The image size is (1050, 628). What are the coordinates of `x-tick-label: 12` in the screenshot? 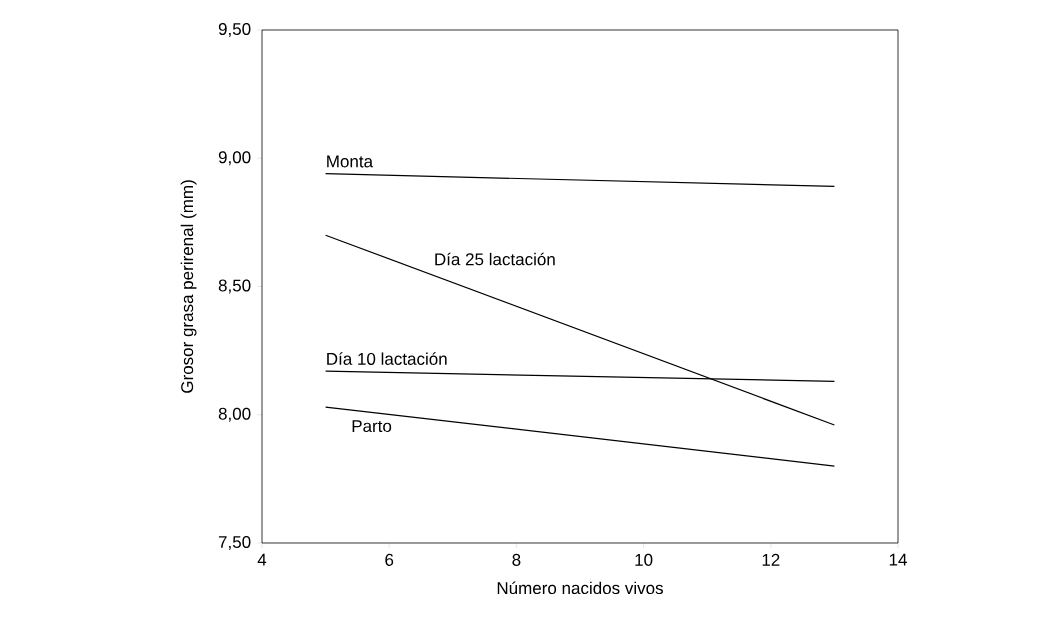 It's located at (771, 559).